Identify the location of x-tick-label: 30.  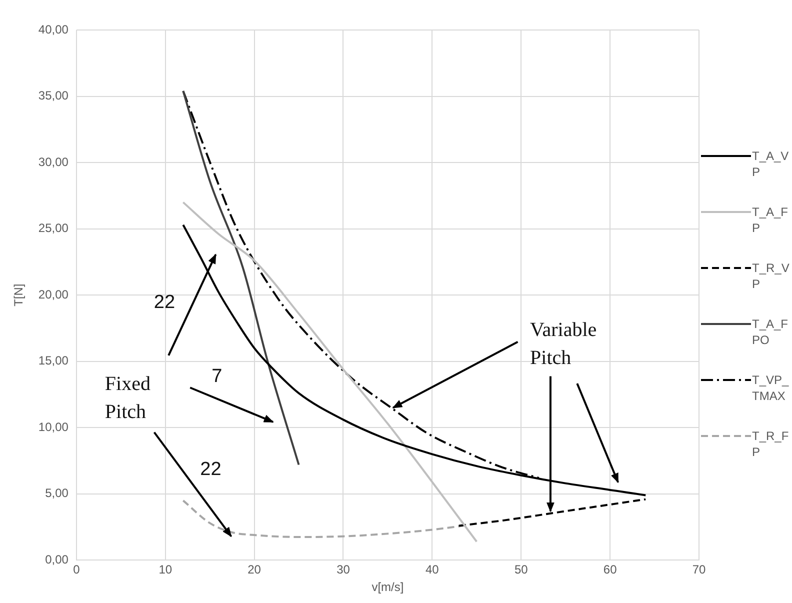
(343, 569).